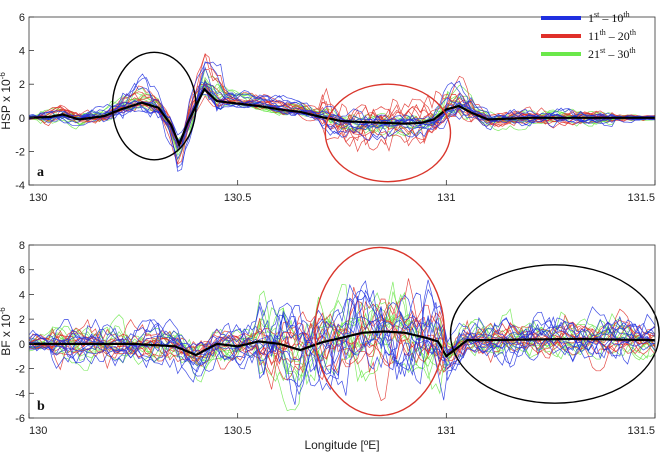  What do you see at coordinates (341, 445) in the screenshot?
I see `panel-b-x-axis-label: Longitude [ºE]` at bounding box center [341, 445].